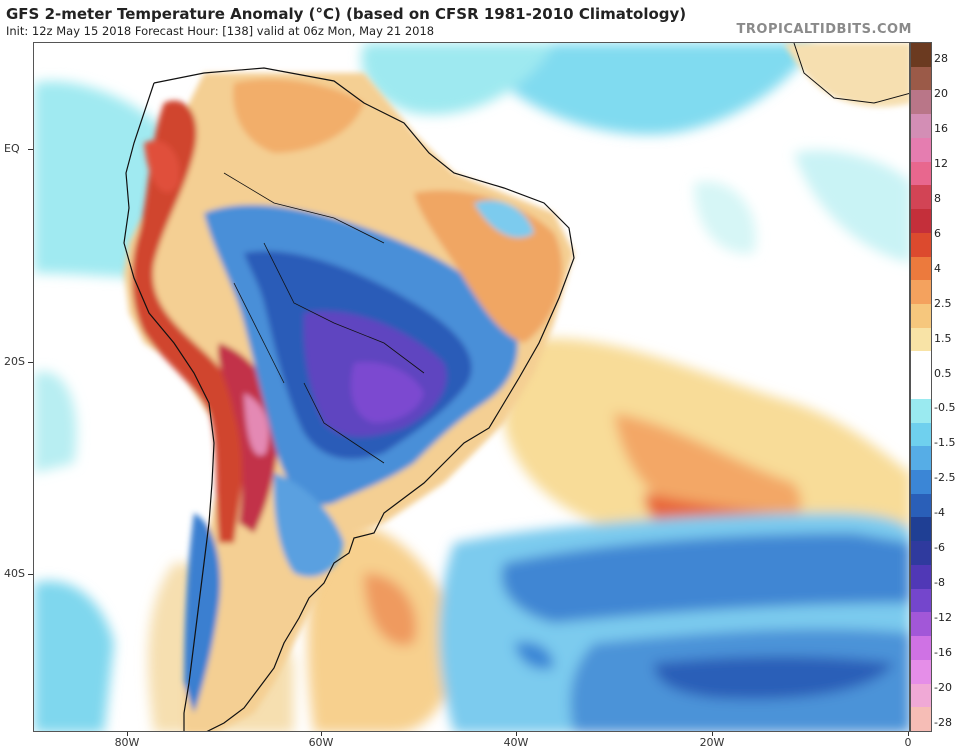 The image size is (960, 750). I want to click on colorbar-label: -12, so click(943, 618).